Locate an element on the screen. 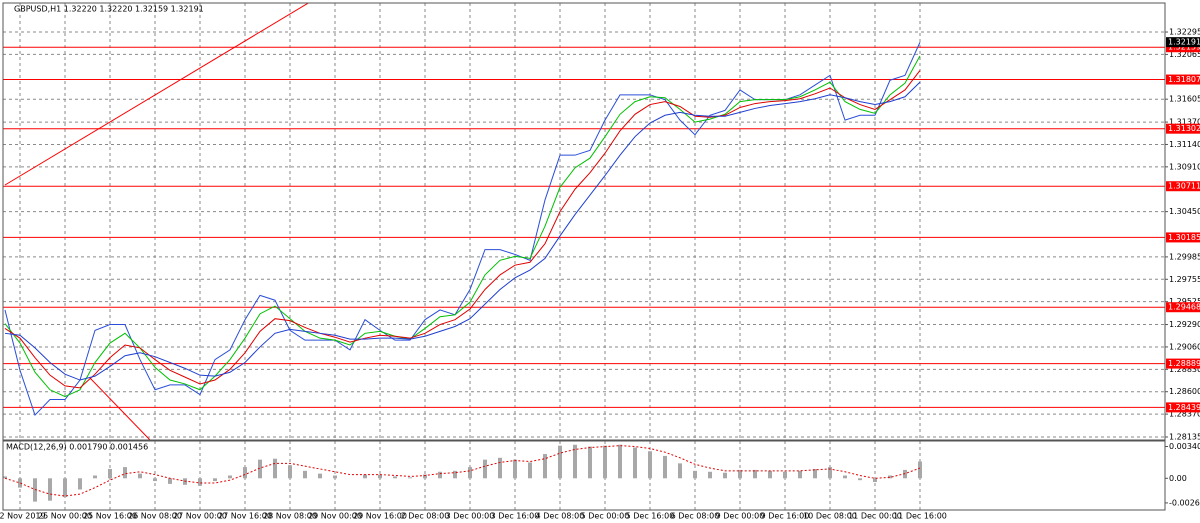  level-label: 1.30711 is located at coordinates (1184, 186).